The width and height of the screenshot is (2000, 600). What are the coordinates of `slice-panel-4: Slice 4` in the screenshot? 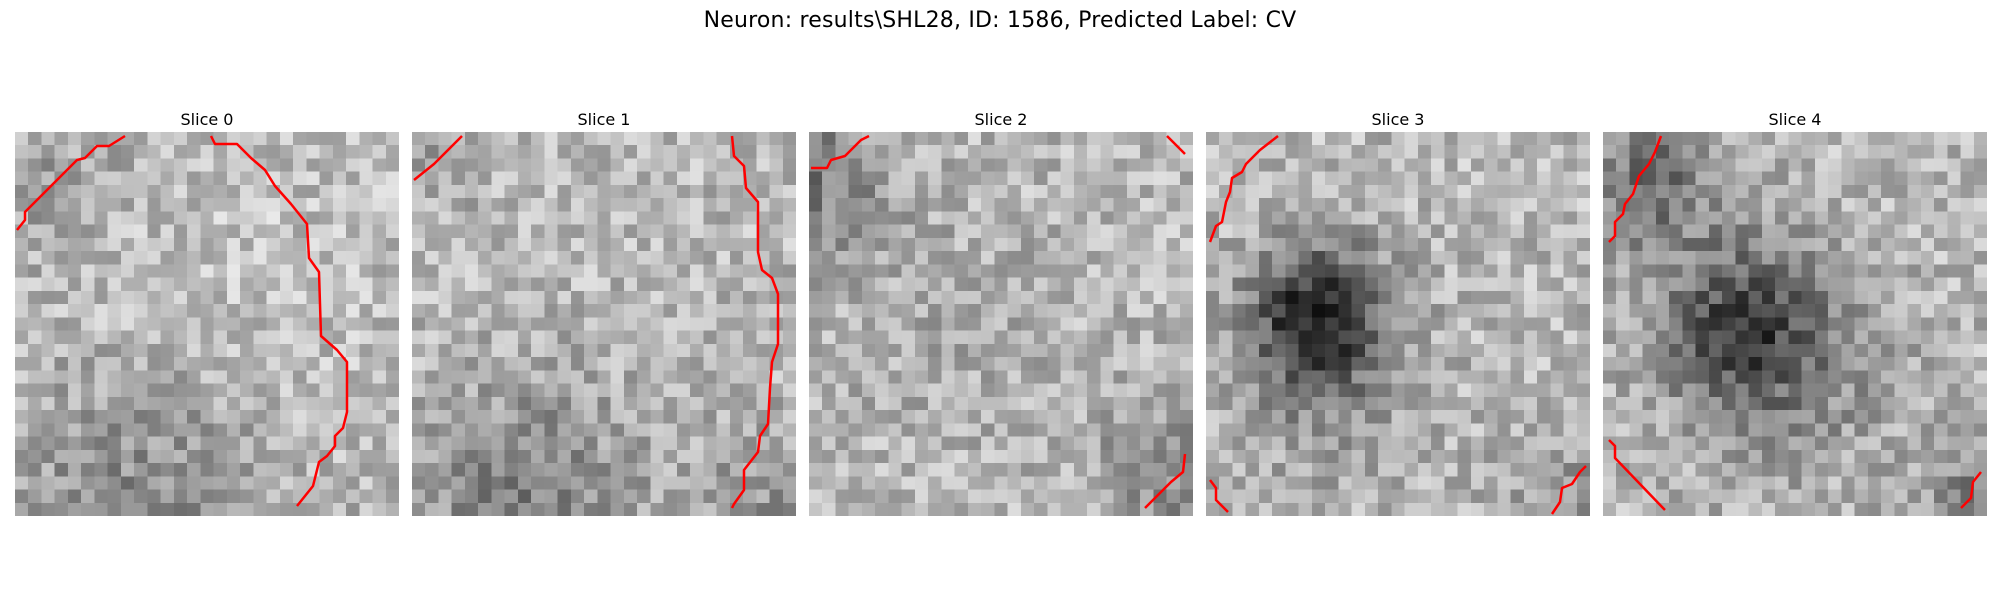 It's located at (1795, 312).